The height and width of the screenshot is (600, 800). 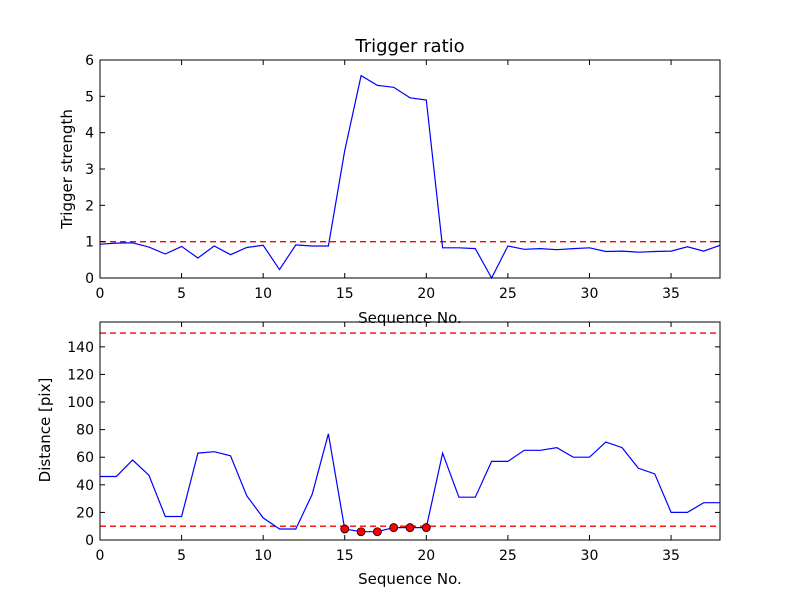 What do you see at coordinates (85, 513) in the screenshot?
I see `y-tick-label: 20` at bounding box center [85, 513].